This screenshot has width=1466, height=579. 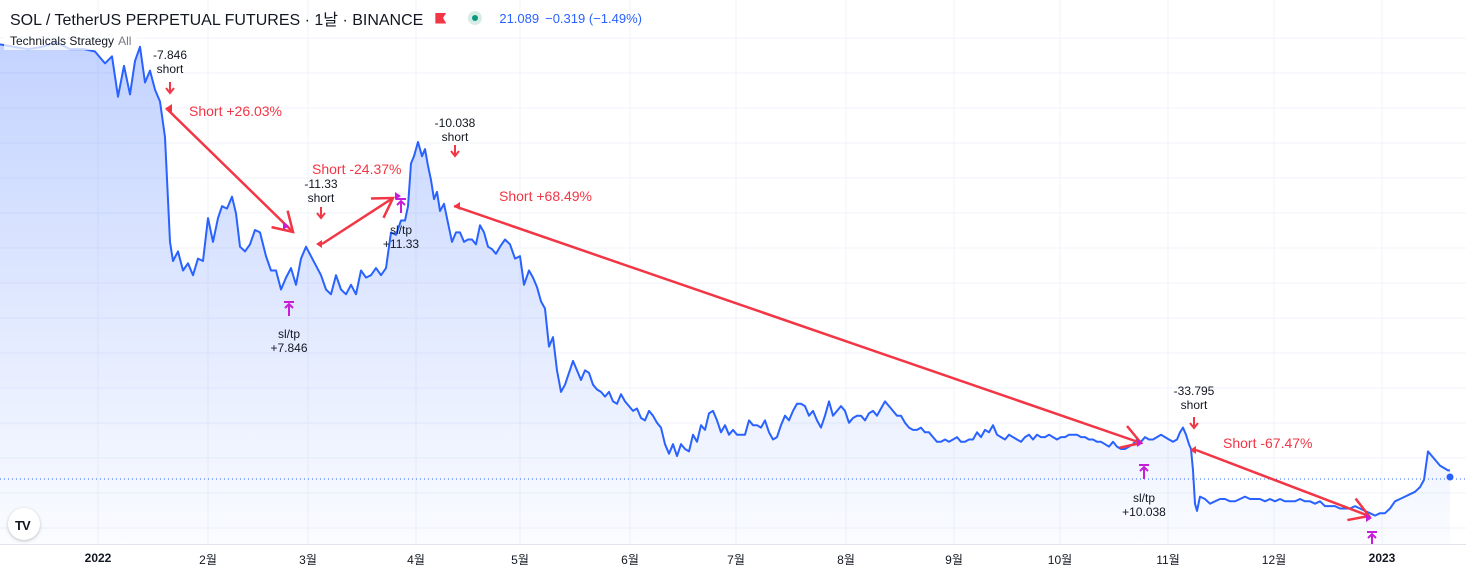 What do you see at coordinates (954, 560) in the screenshot?
I see `x-tick-label: 9월` at bounding box center [954, 560].